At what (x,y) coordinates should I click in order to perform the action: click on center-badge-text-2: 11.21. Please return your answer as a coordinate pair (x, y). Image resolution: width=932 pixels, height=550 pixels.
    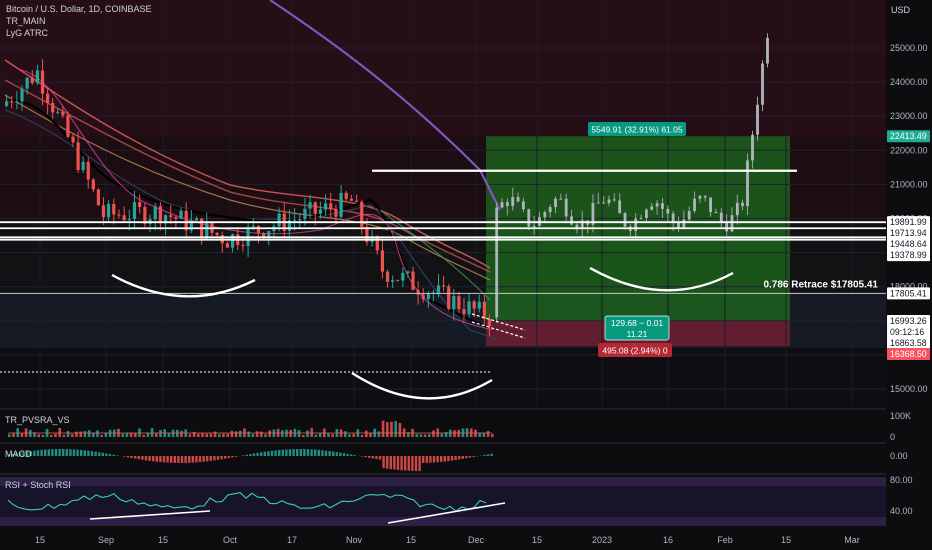
    Looking at the image, I should click on (637, 334).